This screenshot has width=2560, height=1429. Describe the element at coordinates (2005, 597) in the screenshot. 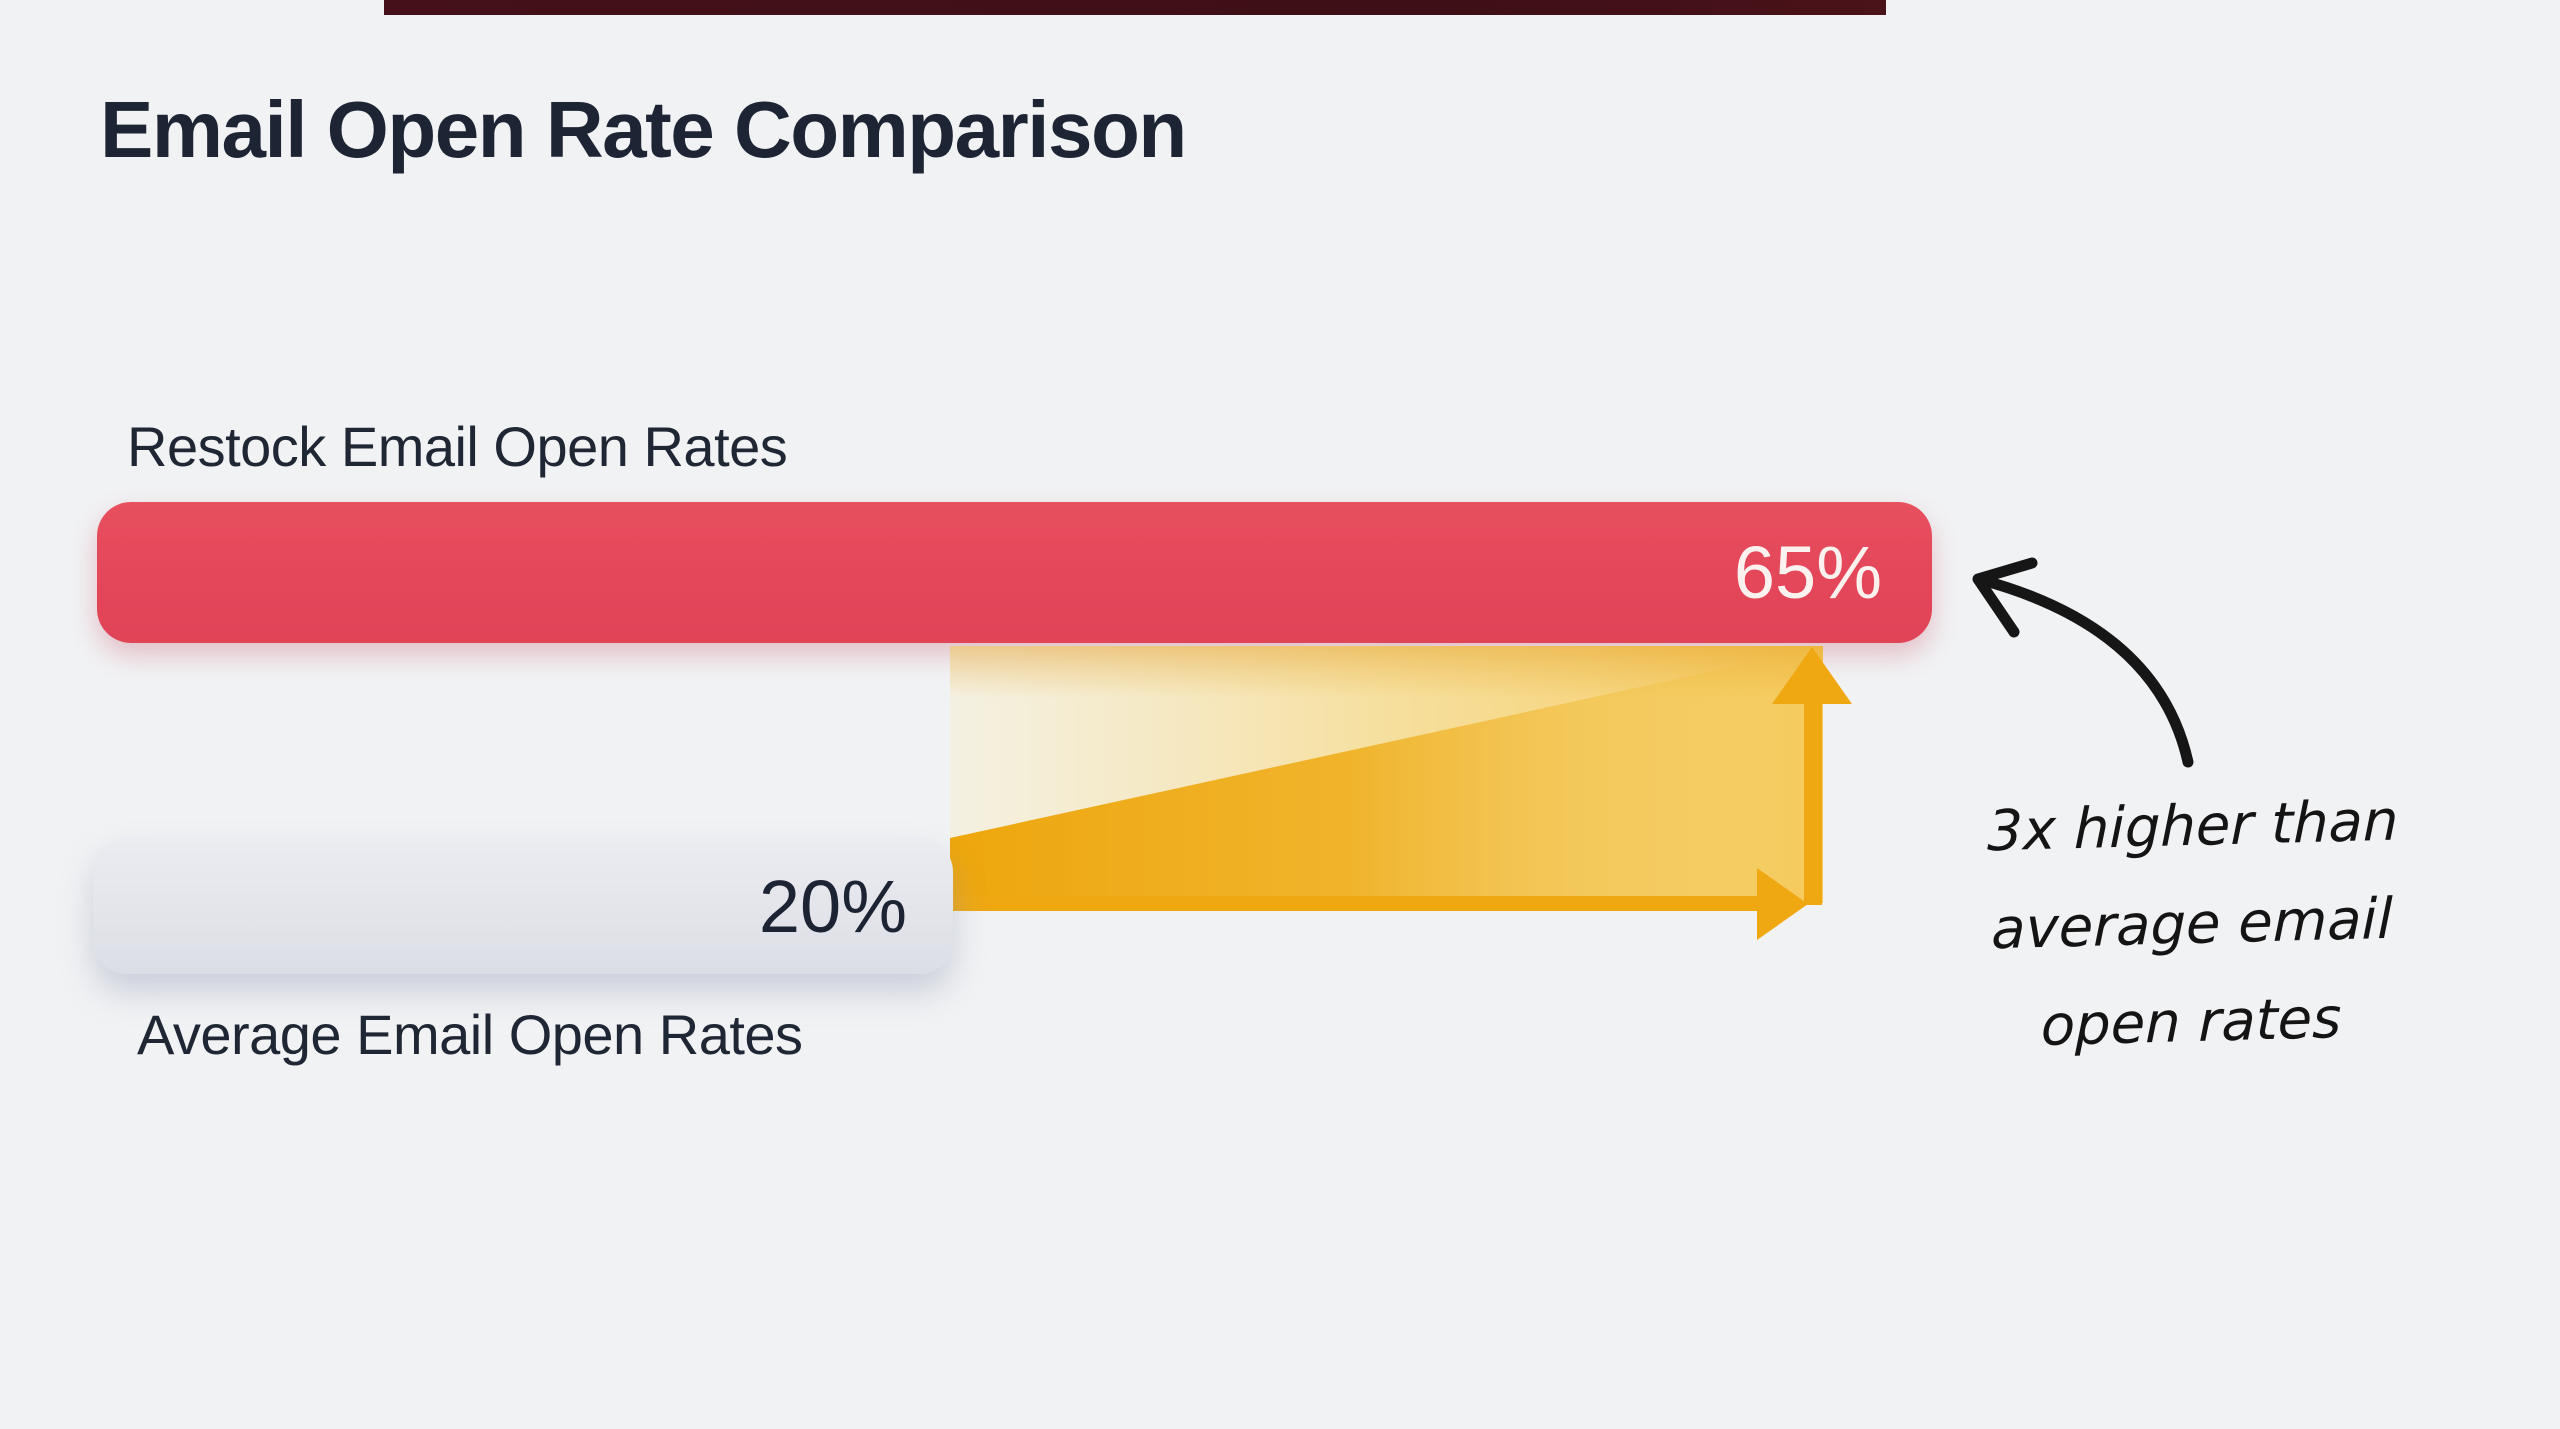

I see `annotation-arrow-head` at that location.